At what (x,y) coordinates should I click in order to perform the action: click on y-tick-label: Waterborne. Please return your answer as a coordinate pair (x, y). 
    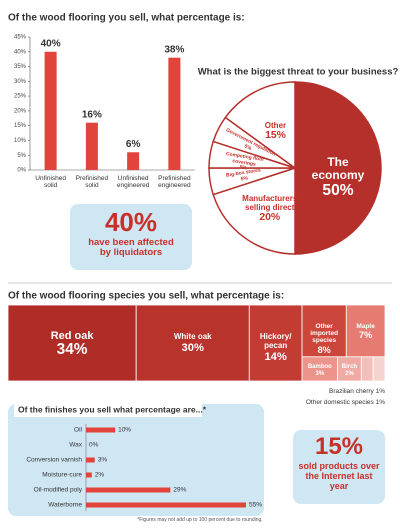
    Looking at the image, I should click on (65, 505).